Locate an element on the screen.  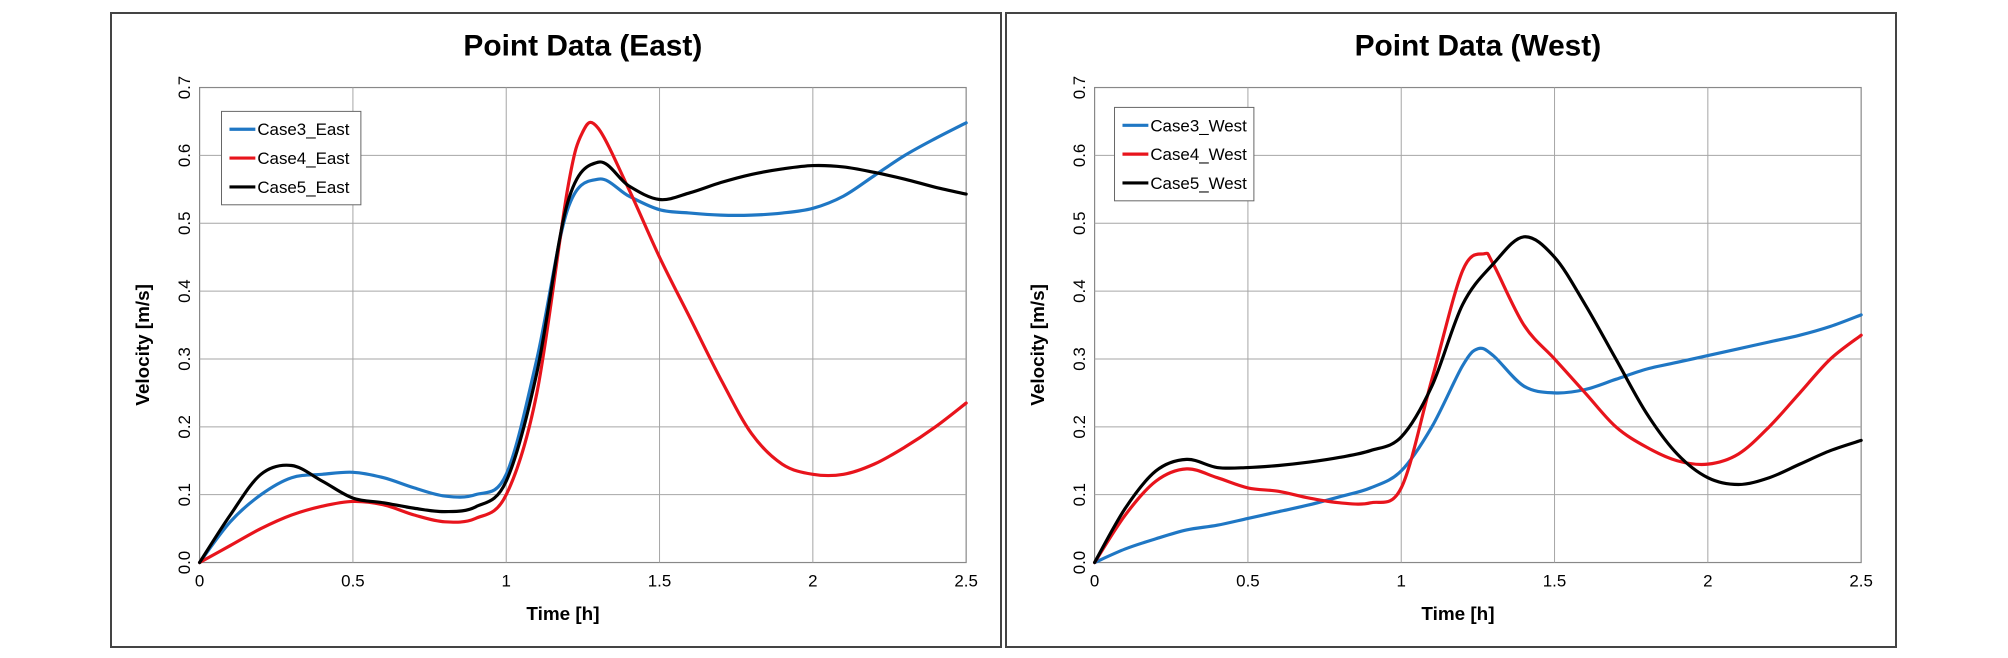
legend-entry: Case3_West is located at coordinates (1198, 125).